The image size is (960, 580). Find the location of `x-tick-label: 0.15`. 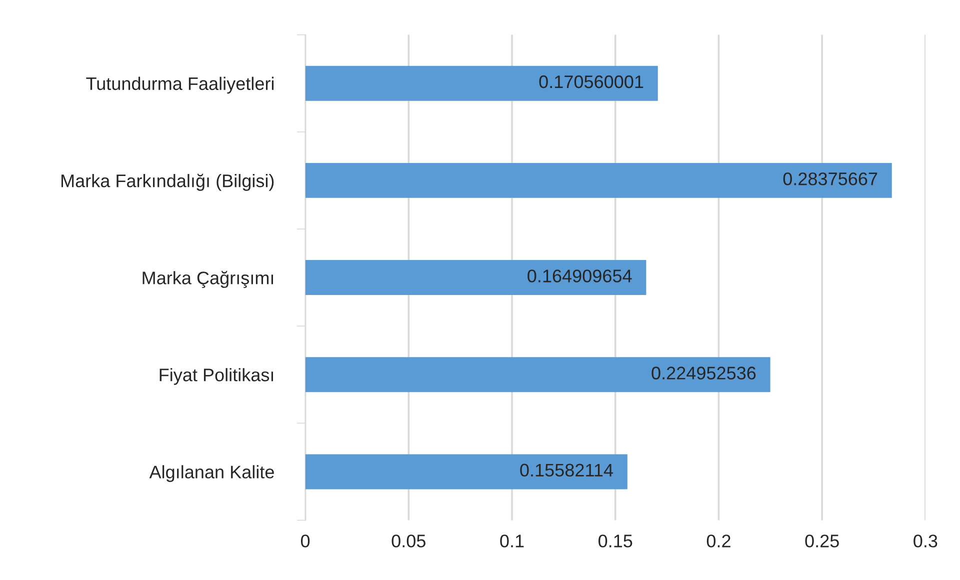

x-tick-label: 0.15 is located at coordinates (615, 541).